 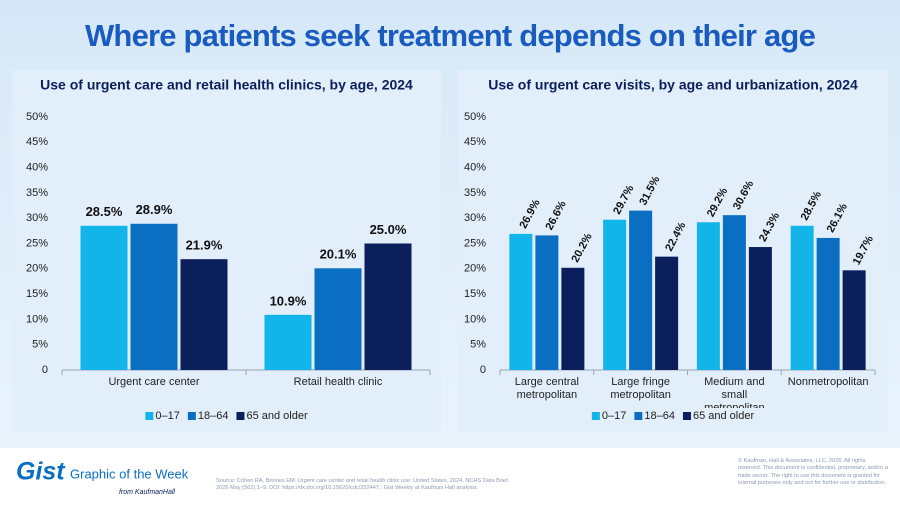 I want to click on x-tick-label-box: Large central metropolitan, so click(x=546, y=389).